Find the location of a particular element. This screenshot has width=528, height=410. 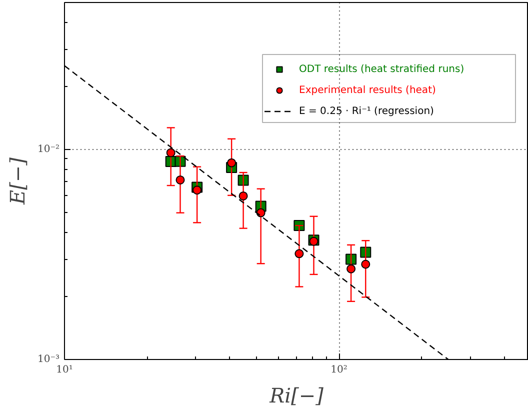

y-axis-title: E[−] is located at coordinates (17, 181).